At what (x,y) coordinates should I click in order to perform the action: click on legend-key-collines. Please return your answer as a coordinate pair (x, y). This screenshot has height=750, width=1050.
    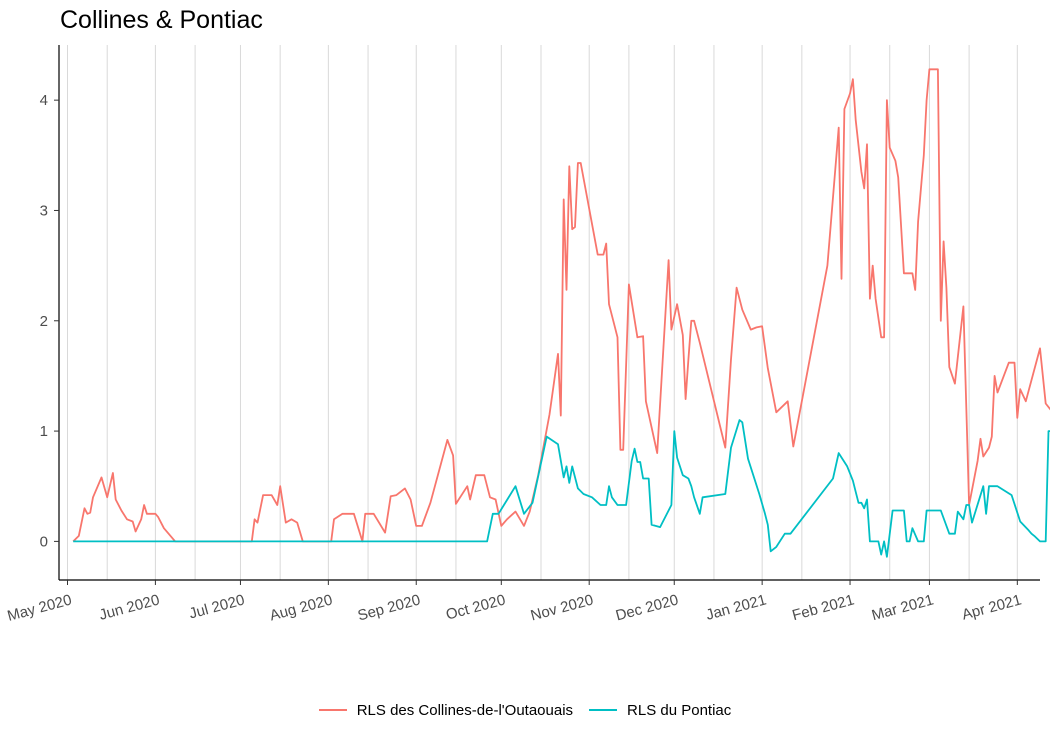
    Looking at the image, I should click on (332, 710).